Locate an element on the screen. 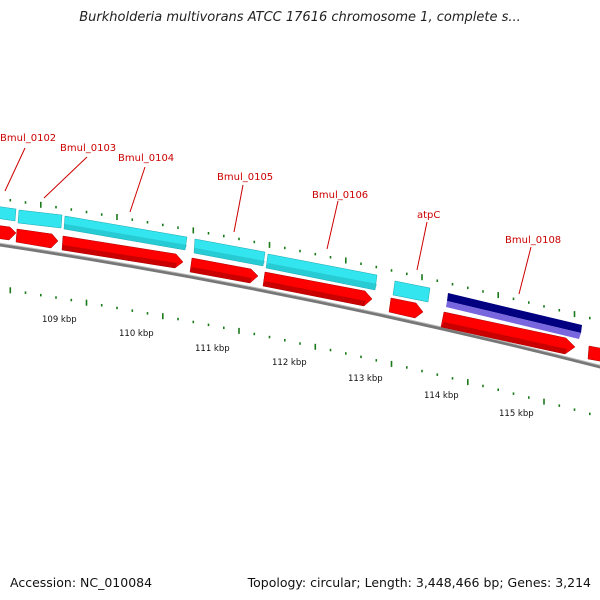 The height and width of the screenshot is (600, 600). gene-label: Bmul_0104 is located at coordinates (146, 158).